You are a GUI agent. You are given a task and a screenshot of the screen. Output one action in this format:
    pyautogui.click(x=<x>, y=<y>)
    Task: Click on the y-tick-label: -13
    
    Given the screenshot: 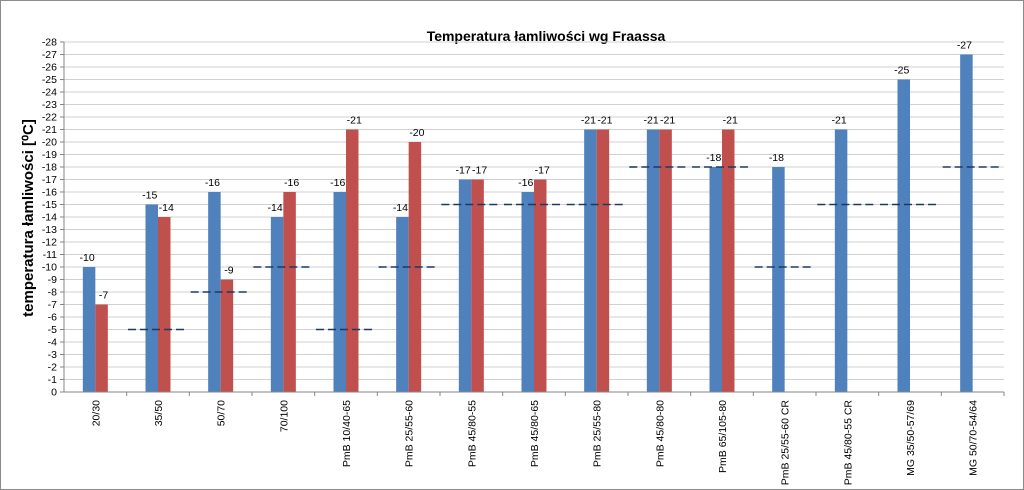 What is the action you would take?
    pyautogui.click(x=49, y=230)
    